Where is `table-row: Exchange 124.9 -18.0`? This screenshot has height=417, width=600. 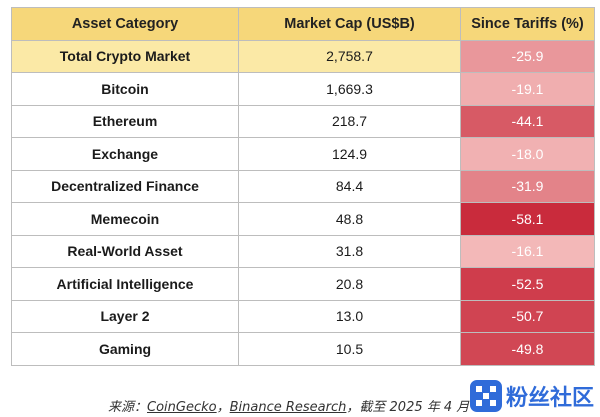 table-row: Exchange 124.9 -18.0 is located at coordinates (303, 154).